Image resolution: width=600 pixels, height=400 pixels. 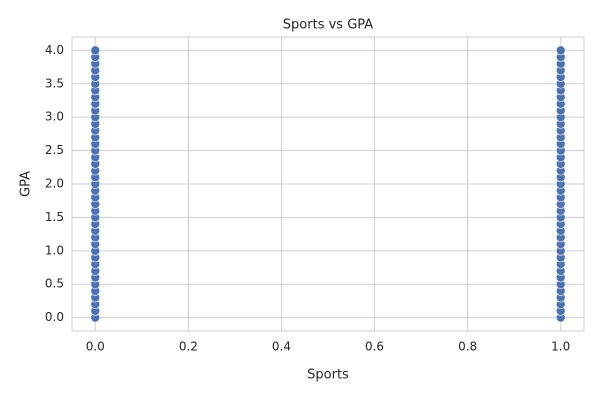 What do you see at coordinates (54, 150) in the screenshot?
I see `y-tick-label: 2.5` at bounding box center [54, 150].